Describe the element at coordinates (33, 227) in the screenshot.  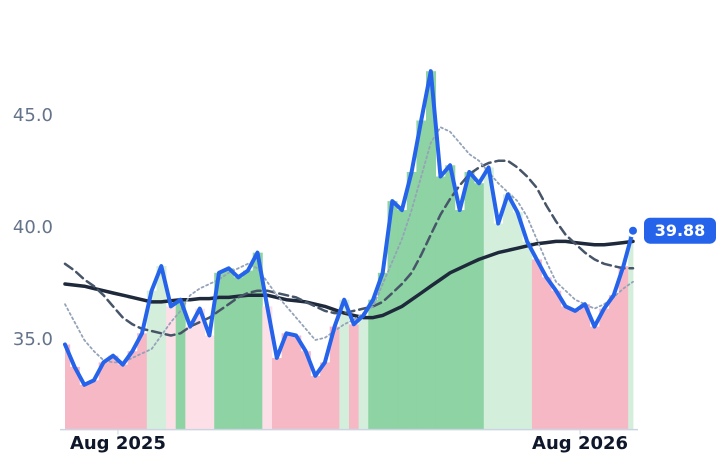
I see `y-tick-label: 40.0` at that location.